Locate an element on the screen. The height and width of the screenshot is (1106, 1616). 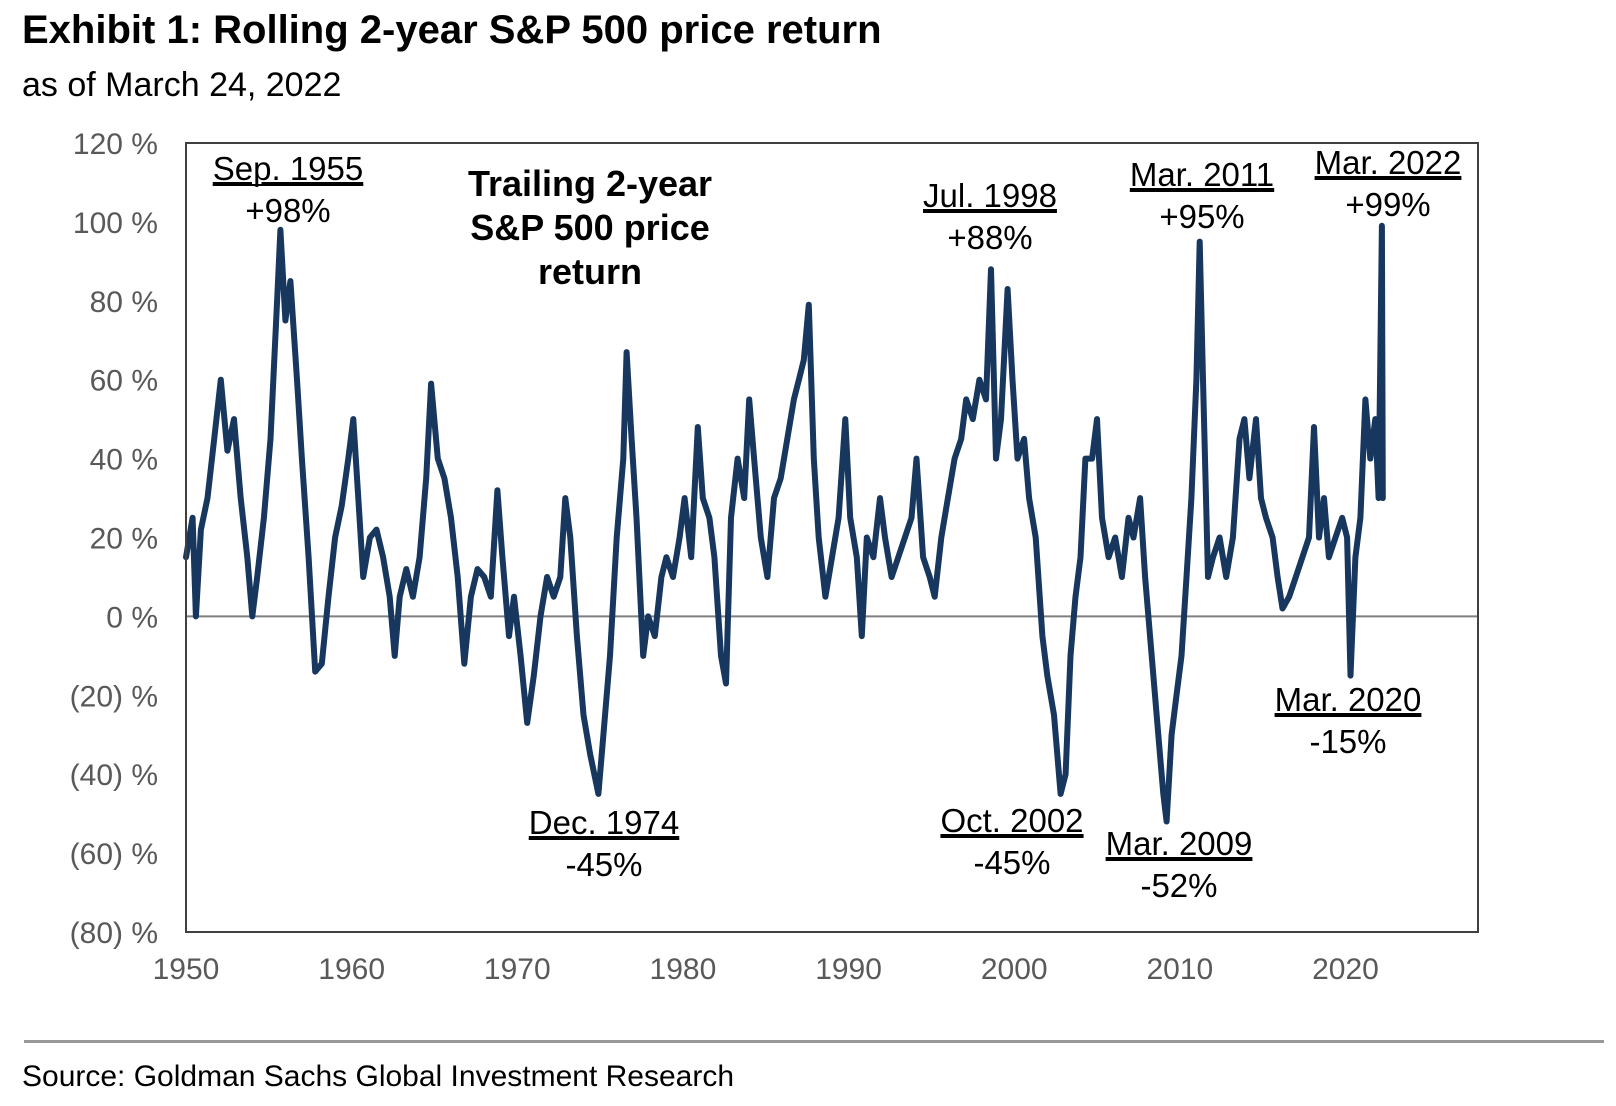
annotation: Mar. 2022 +99% is located at coordinates (1388, 183).